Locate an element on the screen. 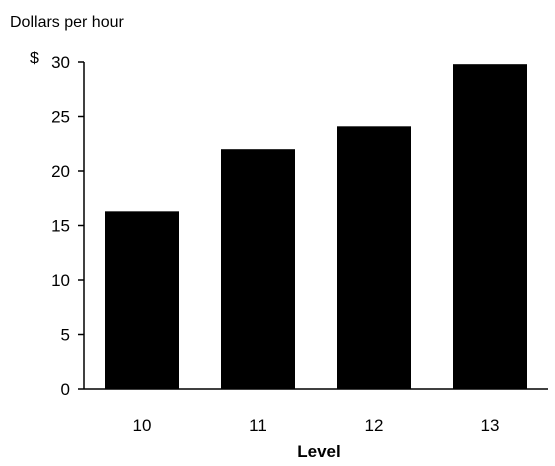  y-axis-title: Dollars per hour is located at coordinates (67, 22).